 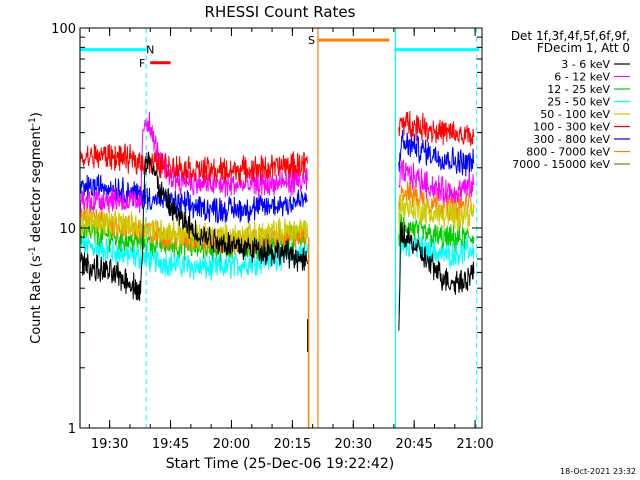 What do you see at coordinates (194, 226) in the screenshot?
I see `series-line-3-6-kev-seg1` at bounding box center [194, 226].